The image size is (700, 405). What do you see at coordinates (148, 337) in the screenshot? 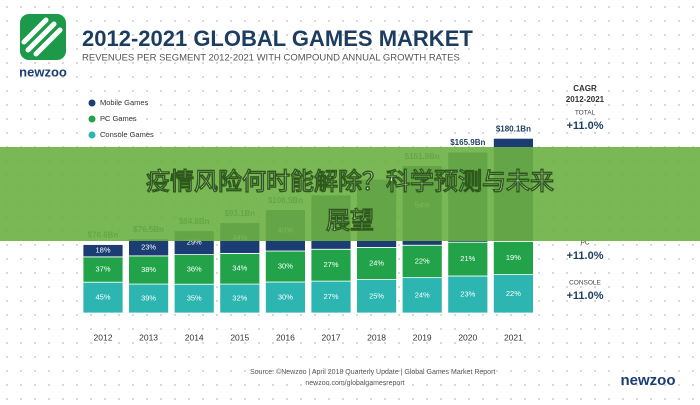
I see `x-tick-label: 2013` at bounding box center [148, 337].